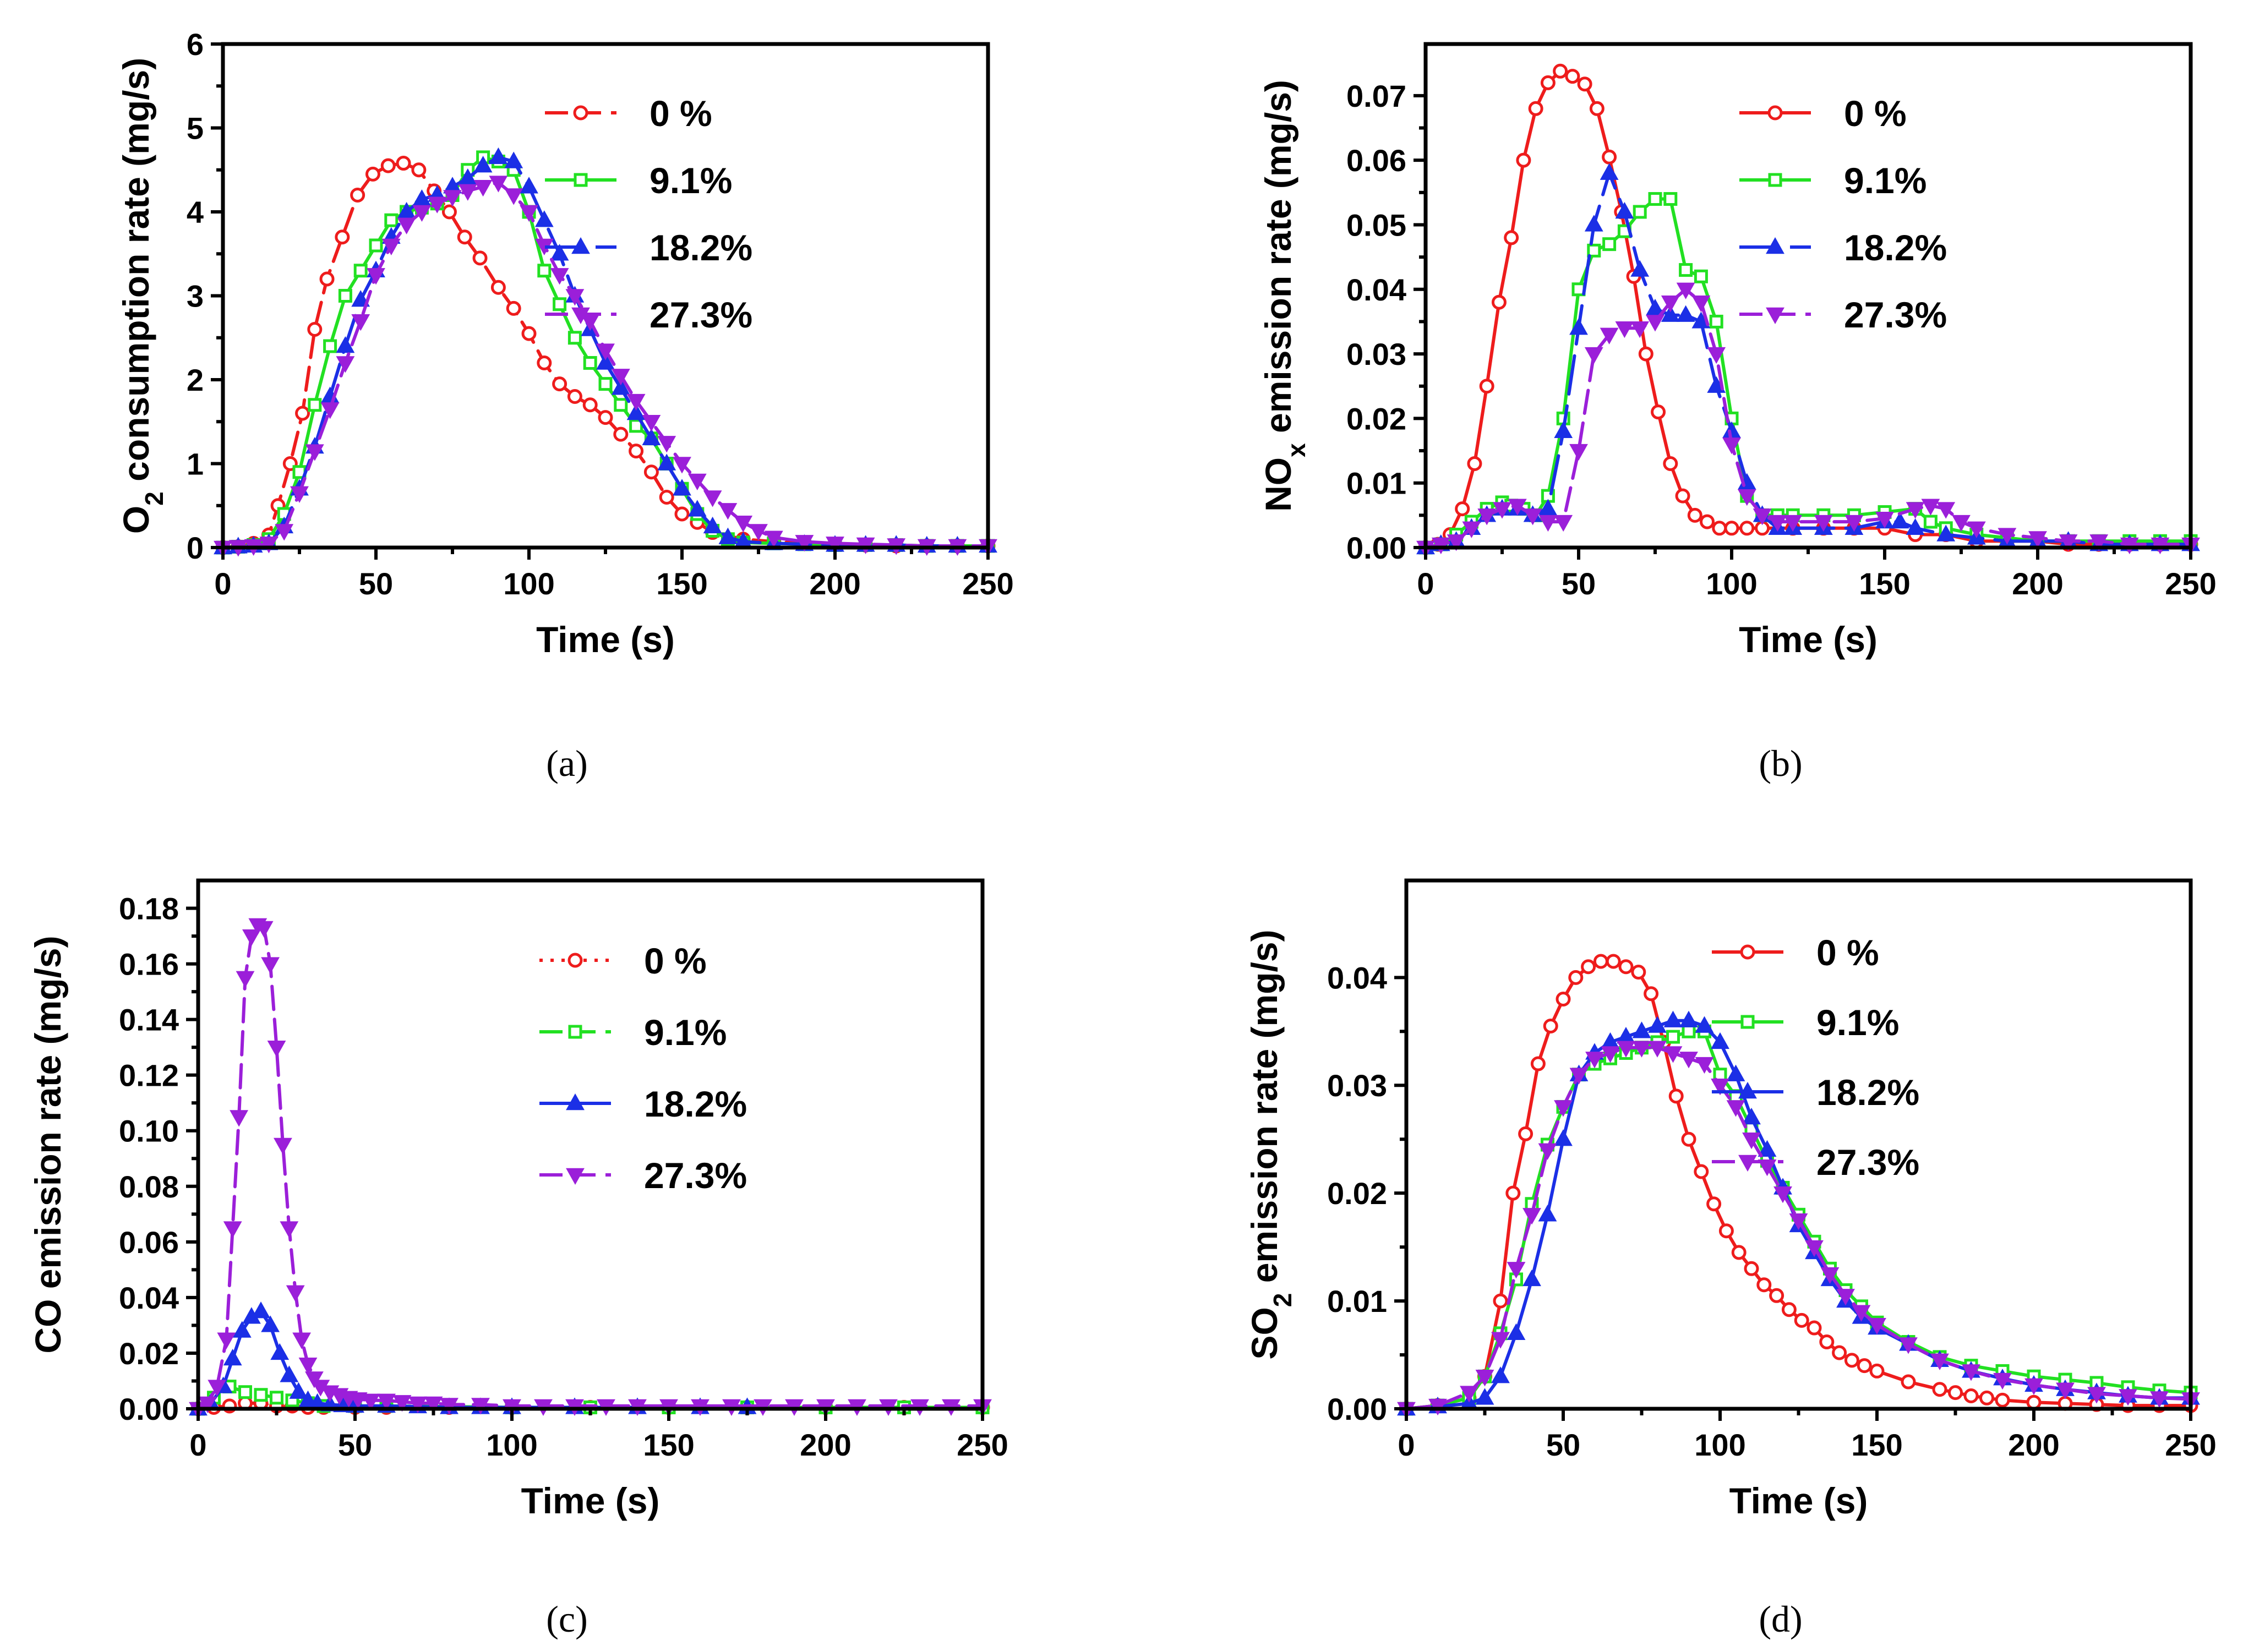 The height and width of the screenshot is (1652, 2243). Describe the element at coordinates (2190, 1444) in the screenshot. I see `x-tick-label: 250` at that location.